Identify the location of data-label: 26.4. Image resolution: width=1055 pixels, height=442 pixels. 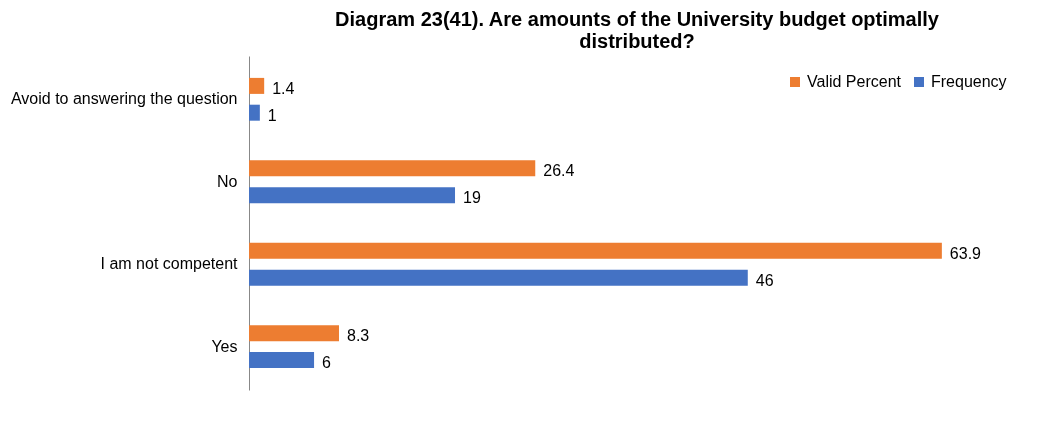
(559, 171).